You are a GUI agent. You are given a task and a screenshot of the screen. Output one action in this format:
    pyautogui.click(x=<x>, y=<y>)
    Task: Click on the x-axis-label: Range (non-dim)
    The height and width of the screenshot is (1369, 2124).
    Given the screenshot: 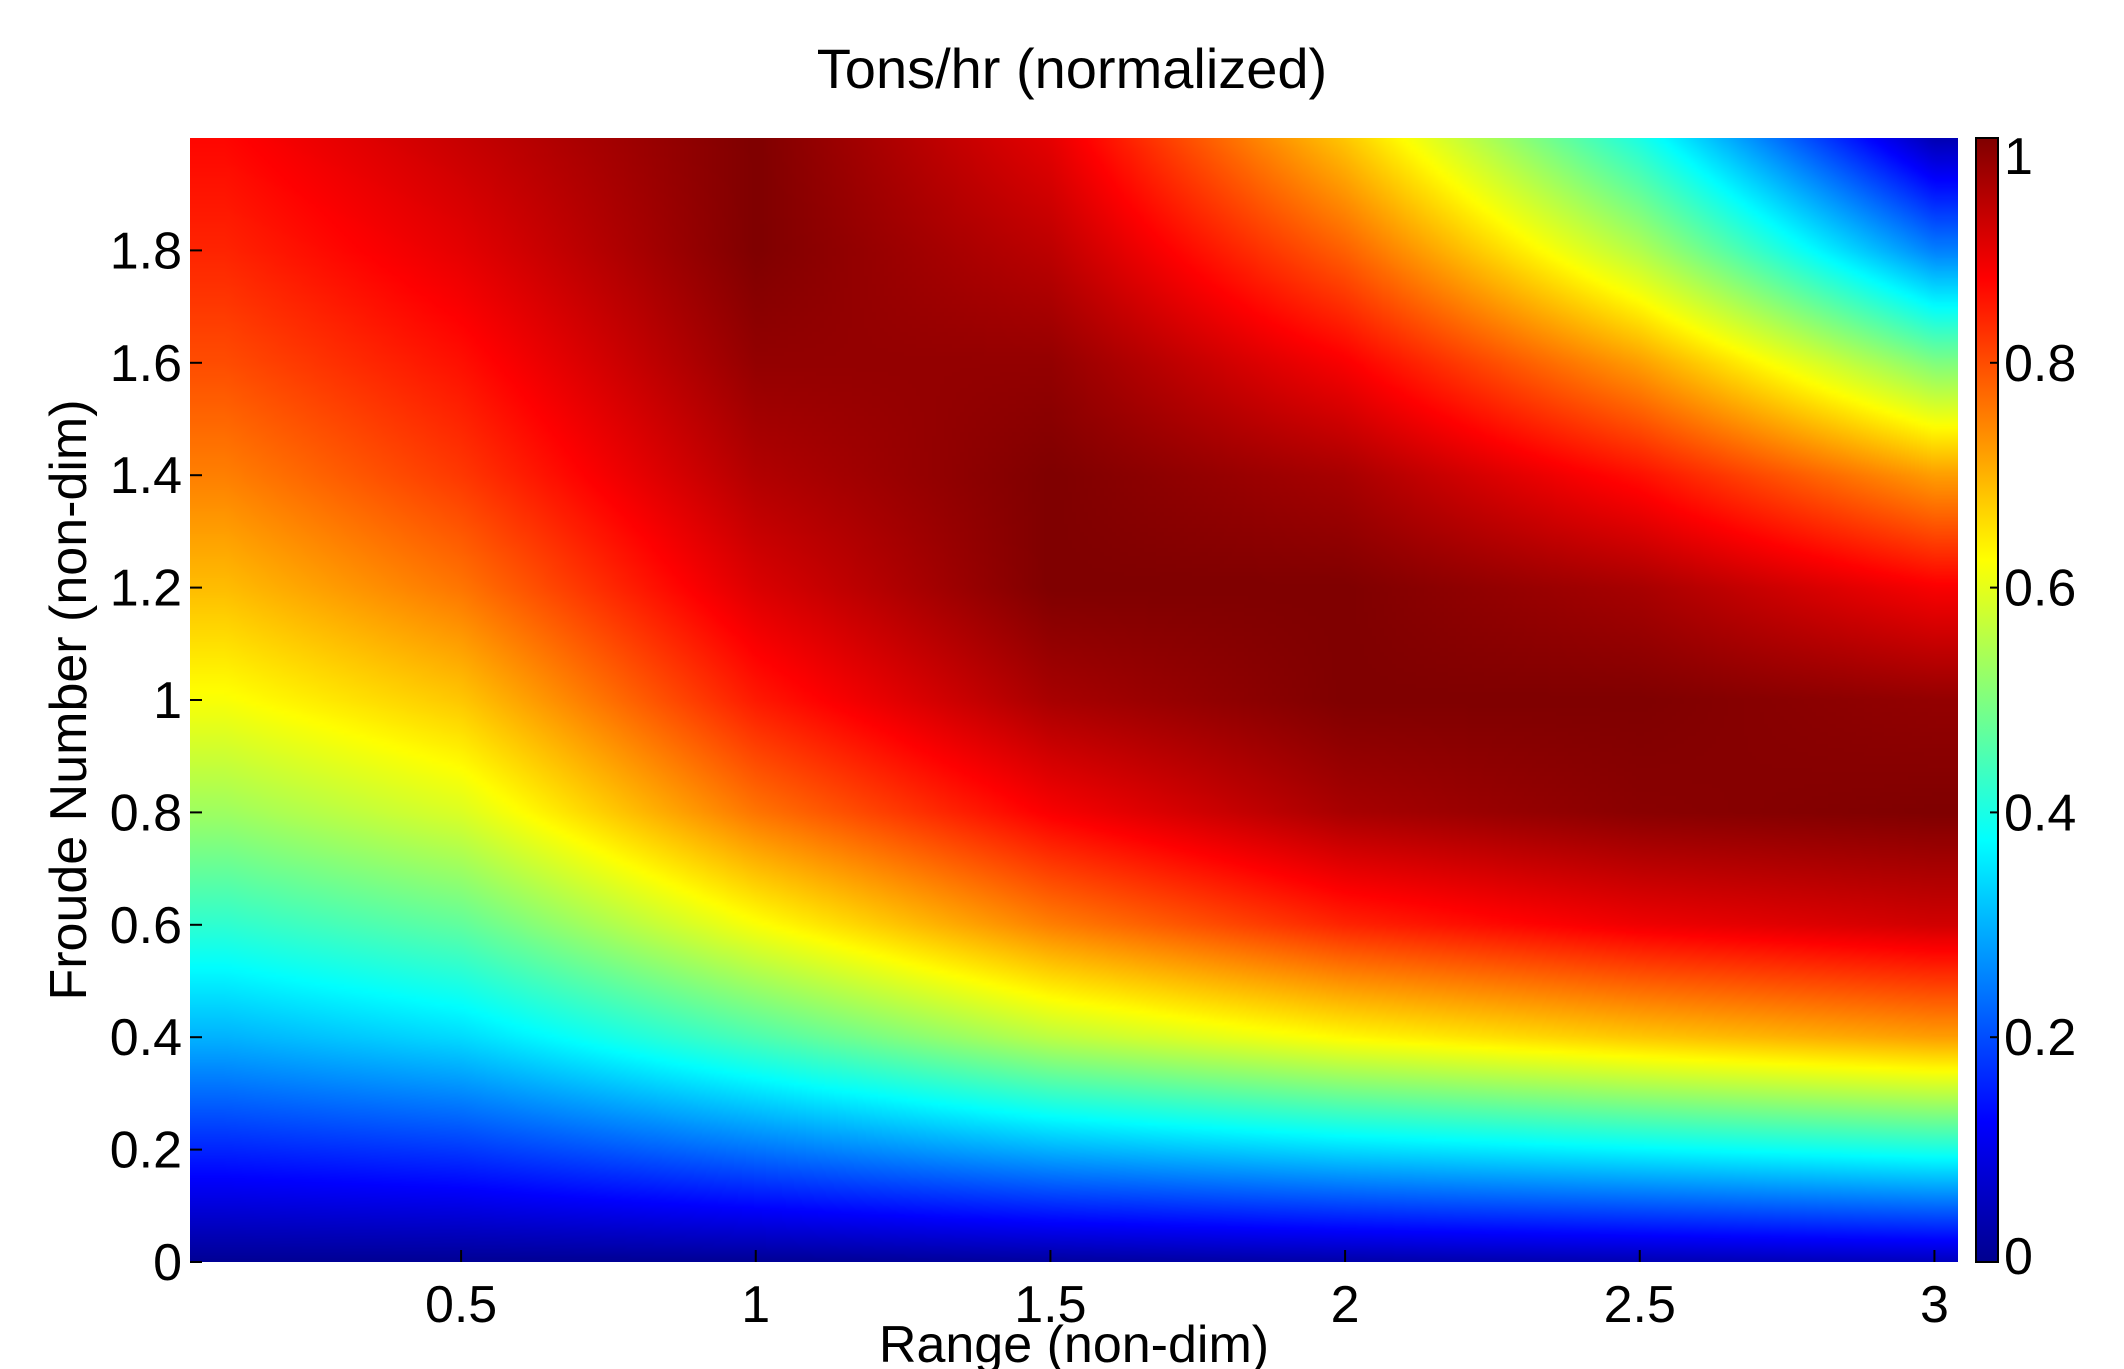 What is the action you would take?
    pyautogui.click(x=1074, y=1342)
    